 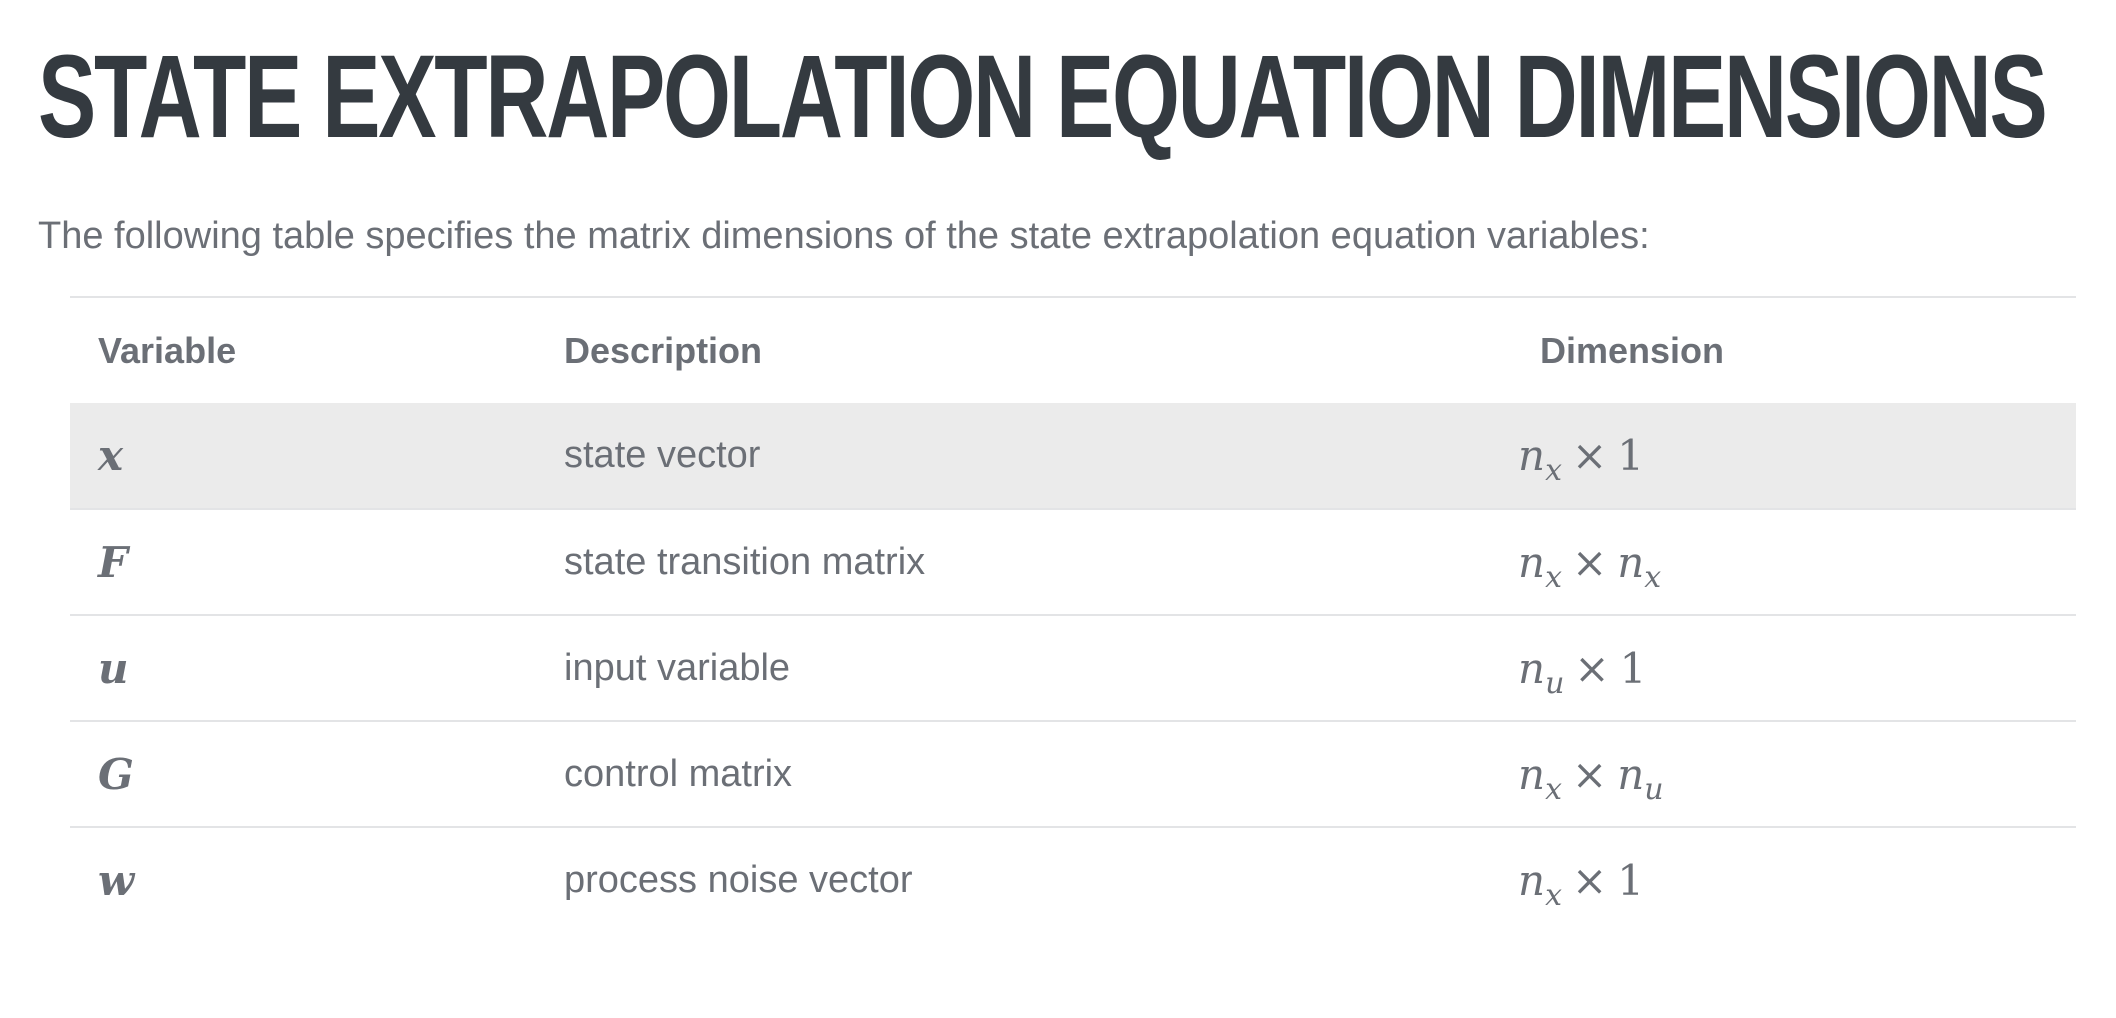 What do you see at coordinates (1632, 350) in the screenshot?
I see `header-dimension: Dimension` at bounding box center [1632, 350].